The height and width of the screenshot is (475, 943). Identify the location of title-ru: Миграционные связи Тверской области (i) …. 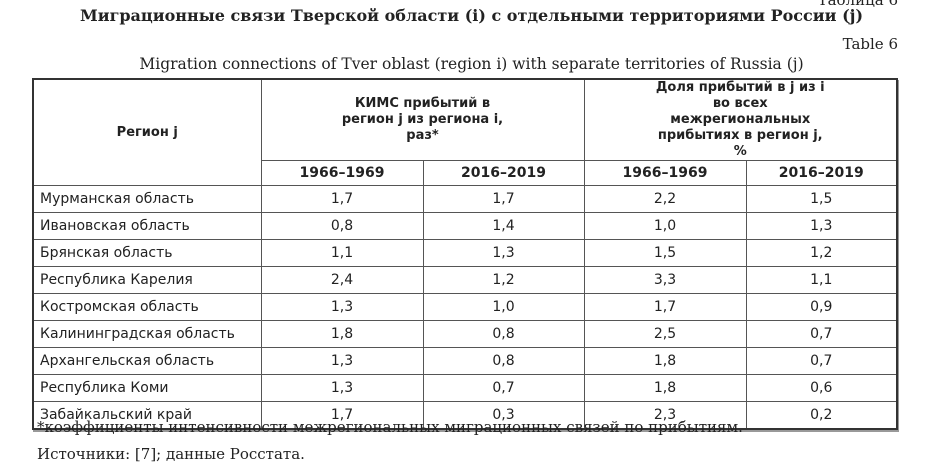
(471, 15).